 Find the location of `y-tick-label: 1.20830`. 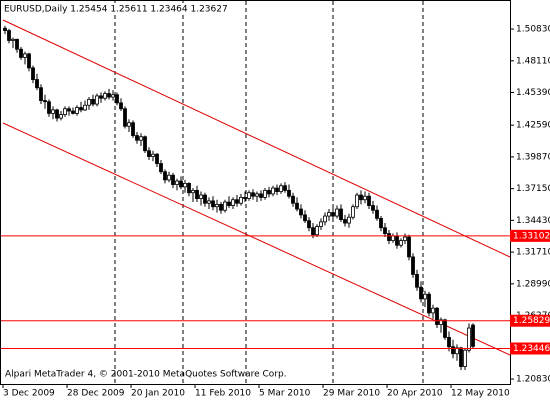

y-tick-label: 1.20830 is located at coordinates (533, 380).